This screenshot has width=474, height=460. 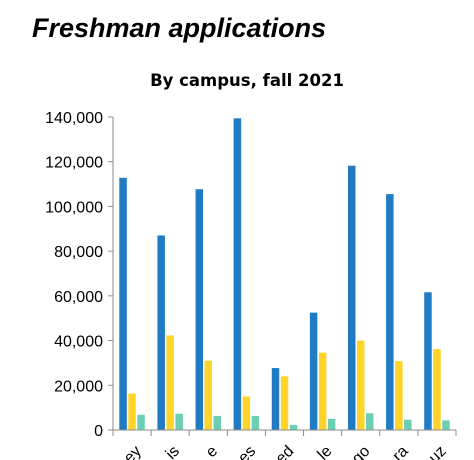 I want to click on x-tick-label: uz, so click(x=438, y=451).